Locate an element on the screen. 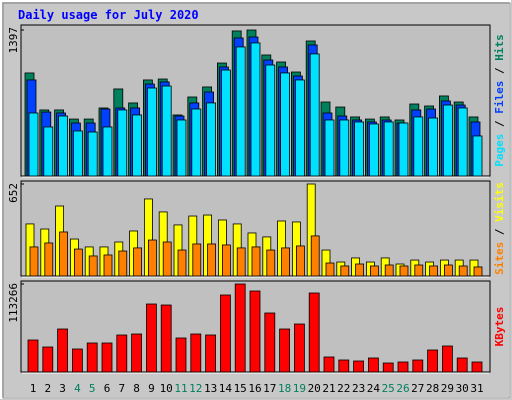  legend-entry: Files is located at coordinates (499, 97).